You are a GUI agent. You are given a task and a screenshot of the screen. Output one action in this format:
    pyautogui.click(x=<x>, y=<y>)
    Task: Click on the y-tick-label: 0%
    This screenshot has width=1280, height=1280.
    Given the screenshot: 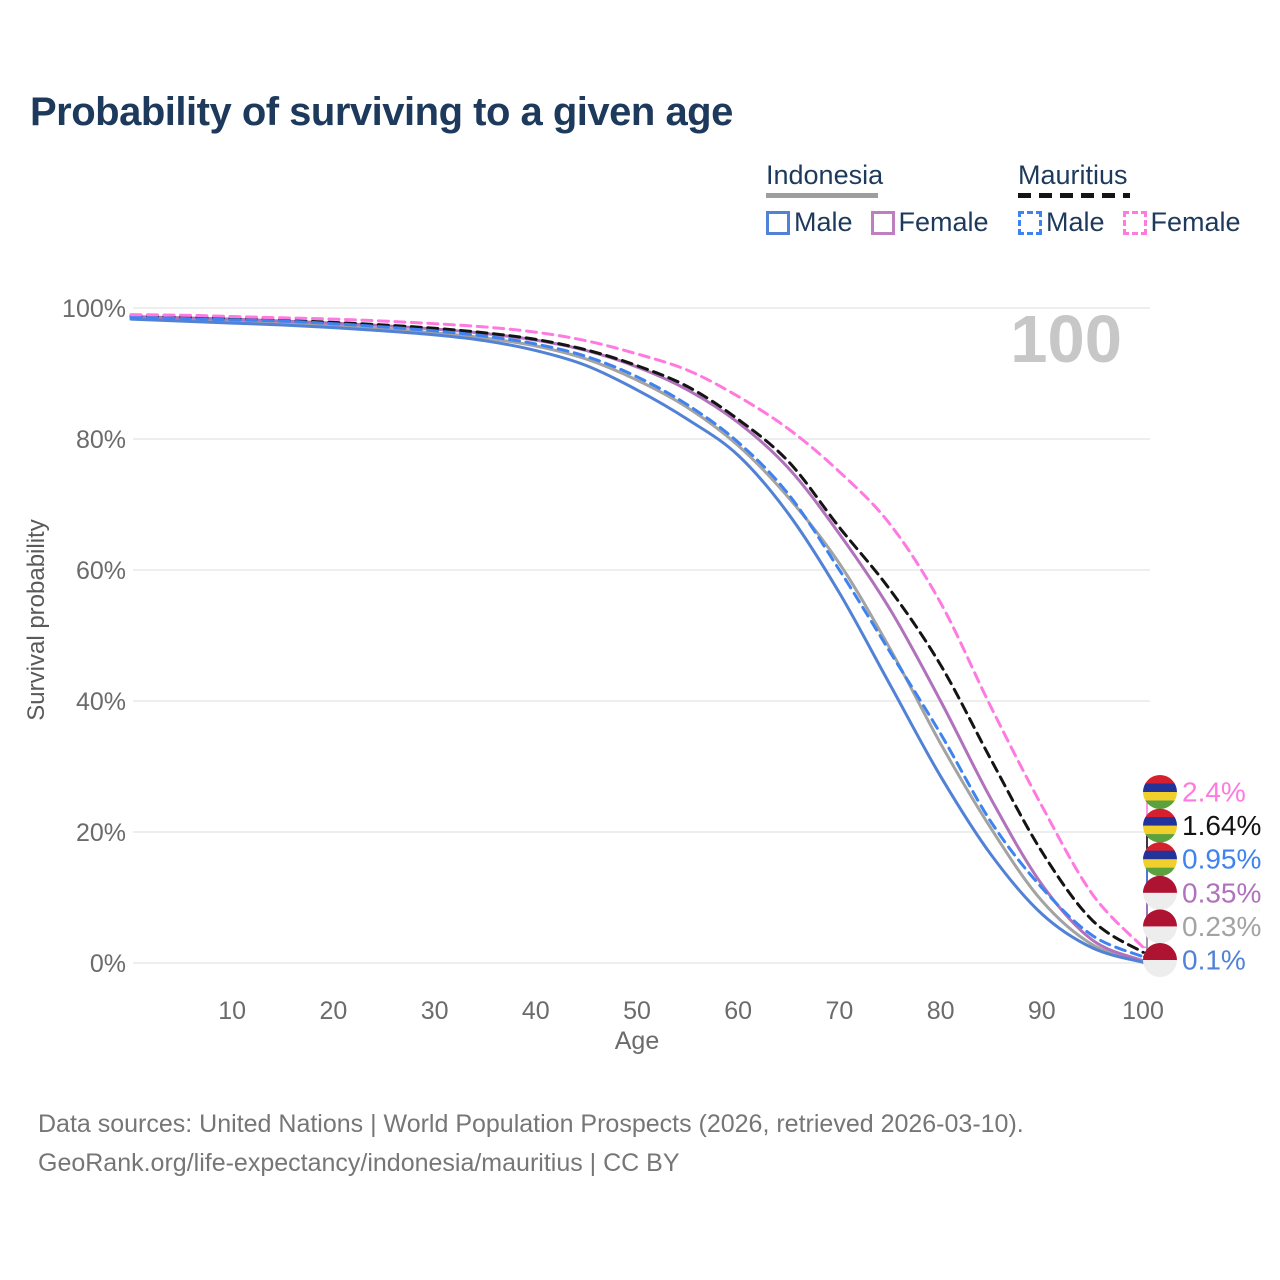 What is the action you would take?
    pyautogui.click(x=108, y=964)
    